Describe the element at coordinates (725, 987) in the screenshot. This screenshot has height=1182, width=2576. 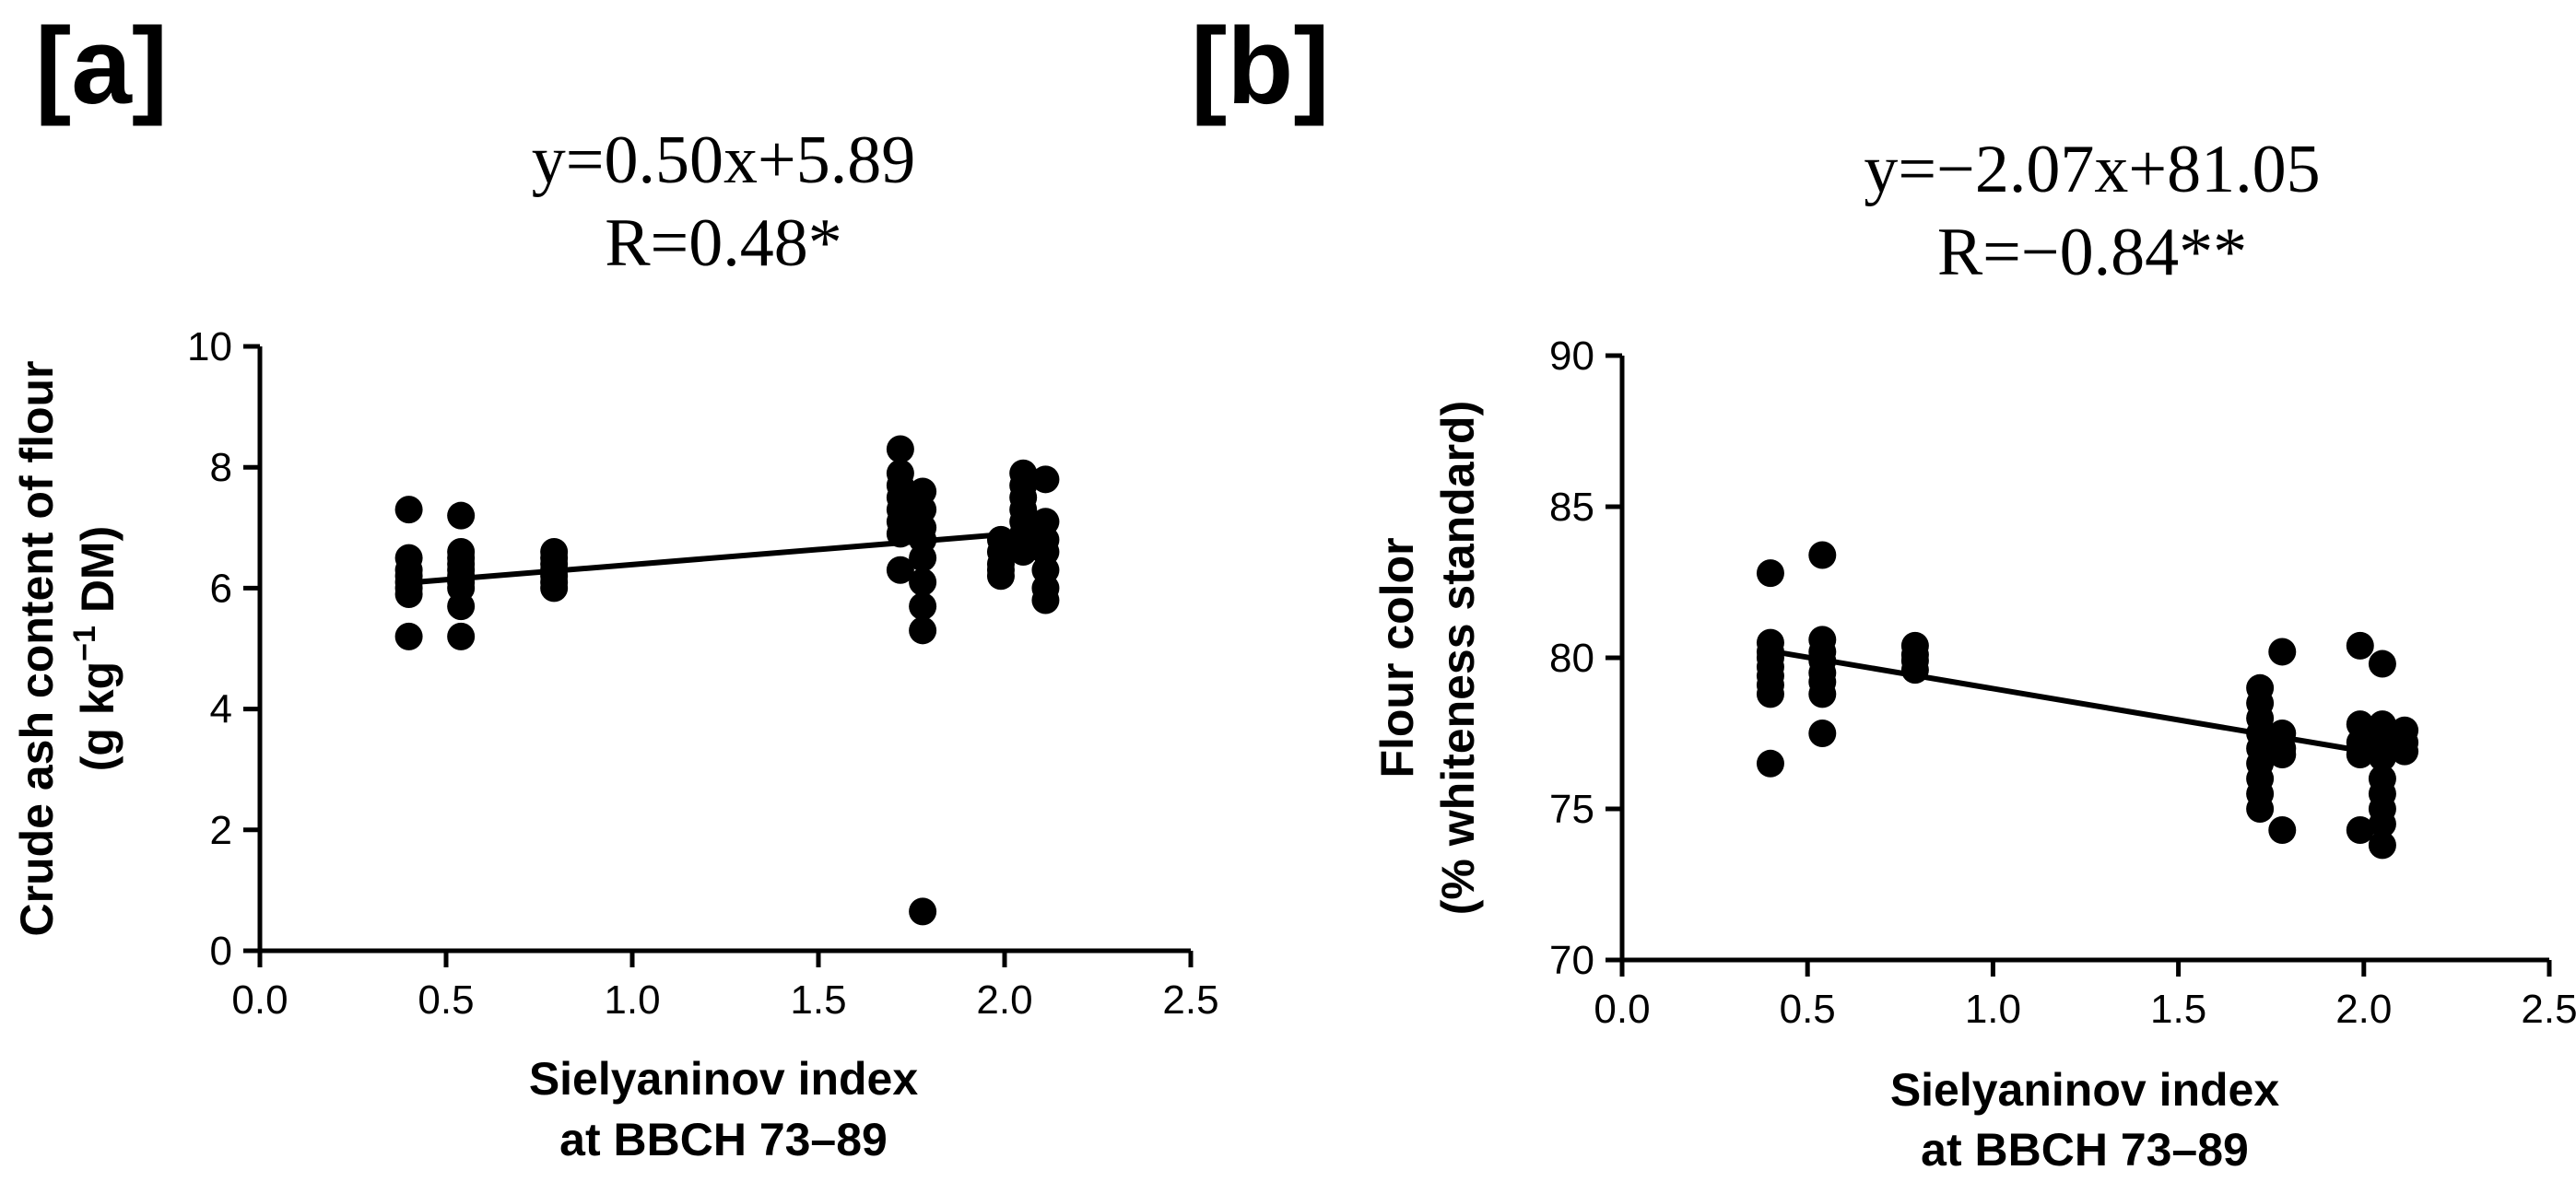
I see `panel-a-x-ticks: 0.0 0.5 1.0 1.5 2.0 2.5` at that location.